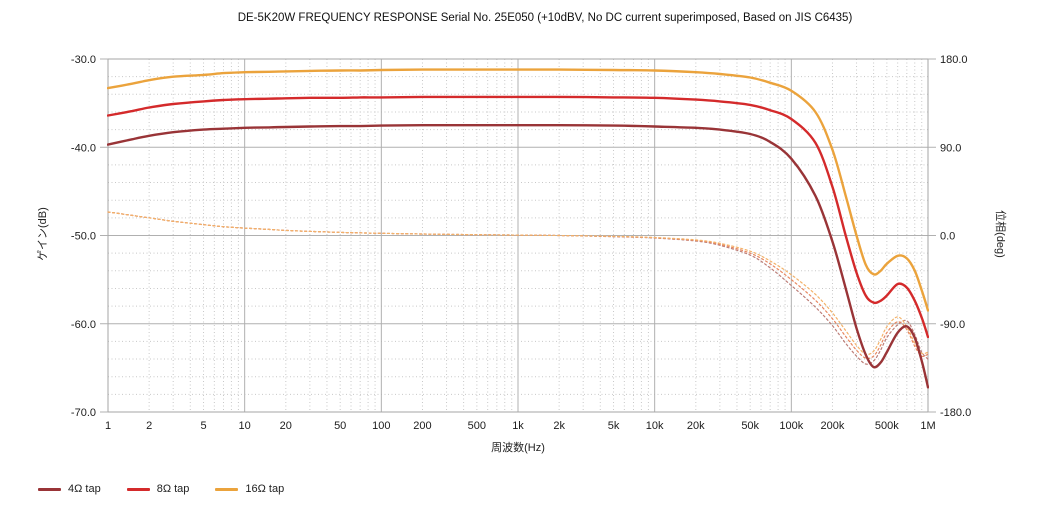  Describe the element at coordinates (203, 426) in the screenshot. I see `x-tick-label: 5` at that location.